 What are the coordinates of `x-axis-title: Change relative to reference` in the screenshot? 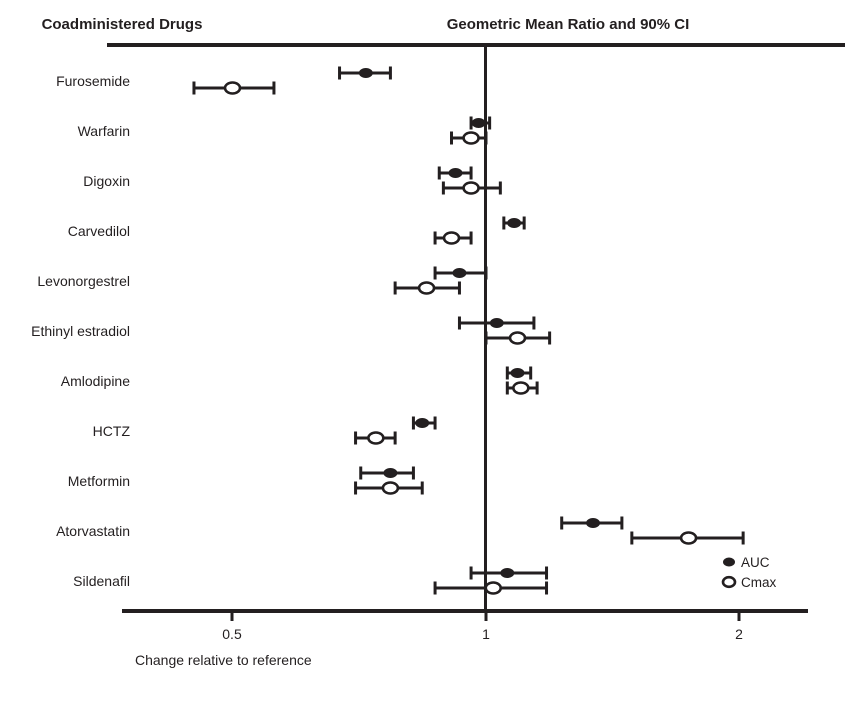 It's located at (223, 660).